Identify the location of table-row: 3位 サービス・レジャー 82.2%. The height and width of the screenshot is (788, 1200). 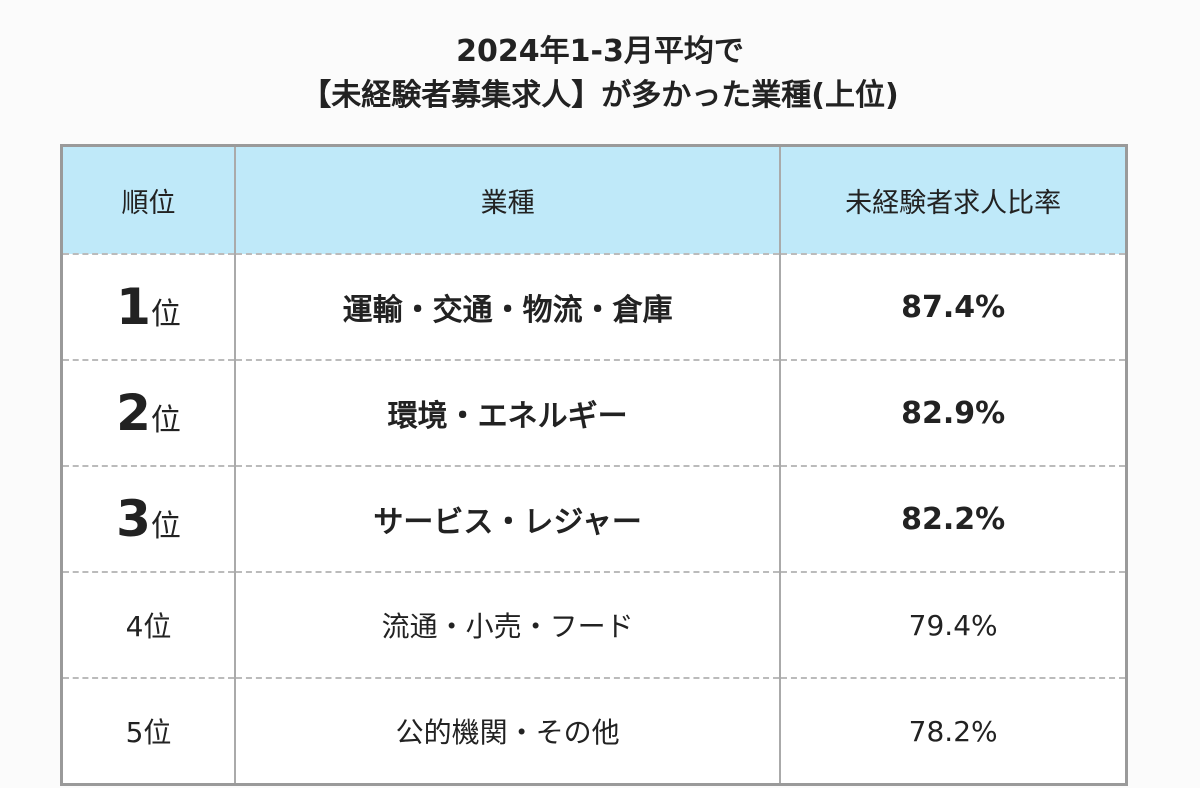
(593, 518).